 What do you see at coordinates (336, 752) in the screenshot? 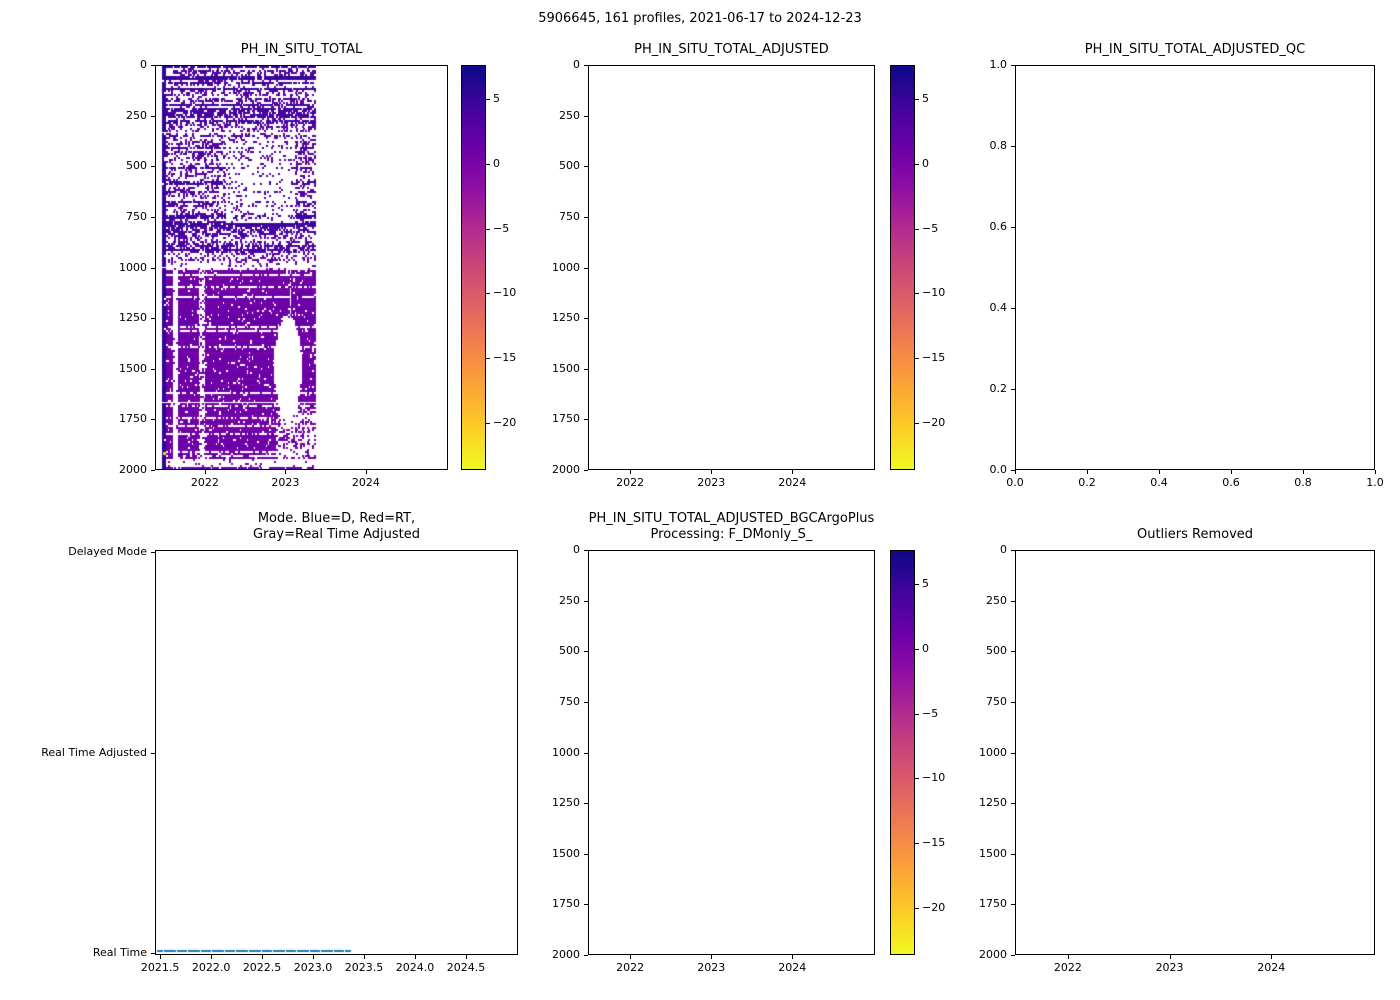
I see `axes-mode` at bounding box center [336, 752].